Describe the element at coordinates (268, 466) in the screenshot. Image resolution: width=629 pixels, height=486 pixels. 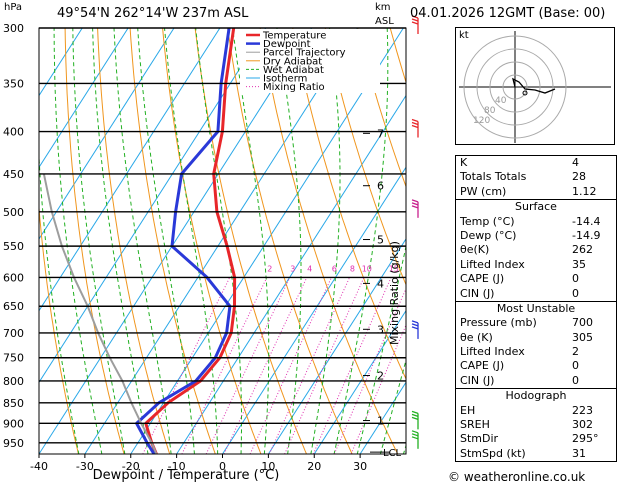
I see `x-tick-label: 10` at that location.